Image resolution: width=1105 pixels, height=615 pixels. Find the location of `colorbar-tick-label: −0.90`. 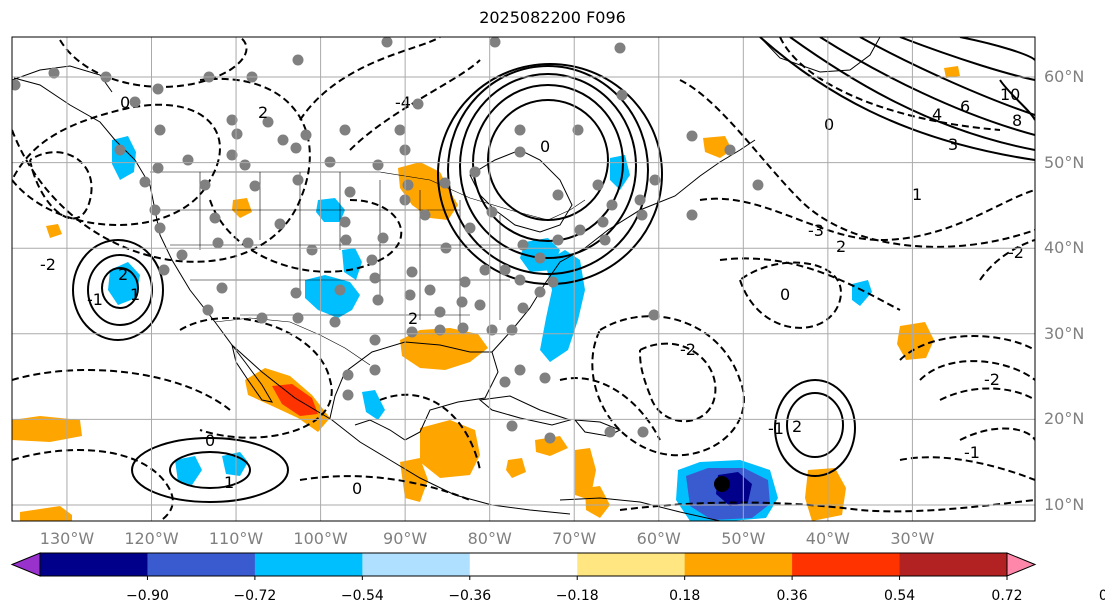

colorbar-tick-label: −0.90 is located at coordinates (147, 596).